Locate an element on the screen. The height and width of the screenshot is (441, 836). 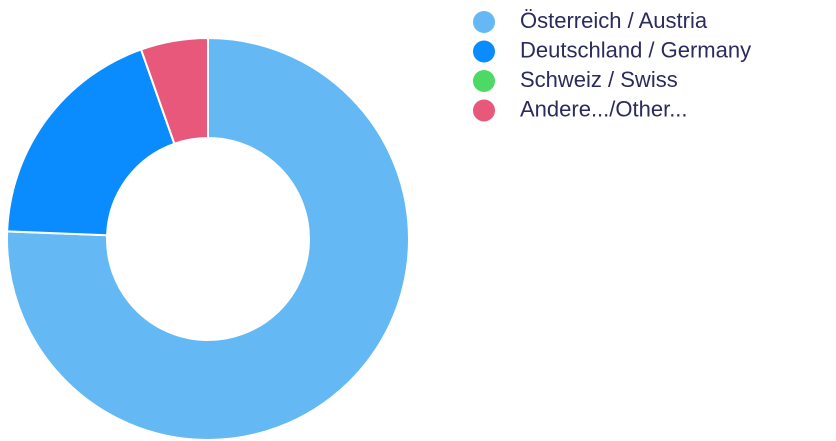
legend-label: Deutschland / Germany is located at coordinates (635, 49).